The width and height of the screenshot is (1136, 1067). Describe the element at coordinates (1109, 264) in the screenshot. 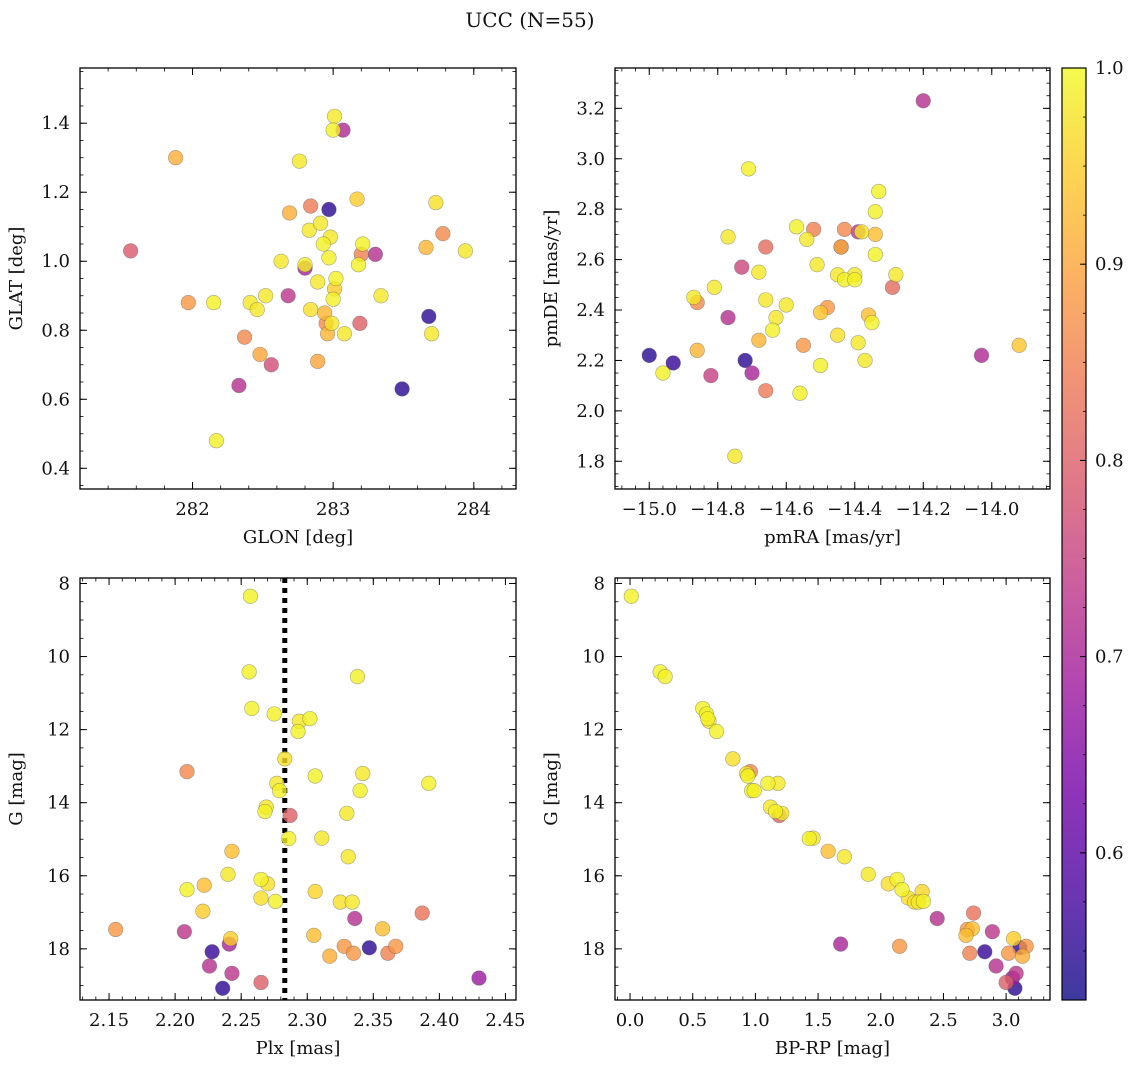

I see `colorbar-tick-label: 0.9` at that location.